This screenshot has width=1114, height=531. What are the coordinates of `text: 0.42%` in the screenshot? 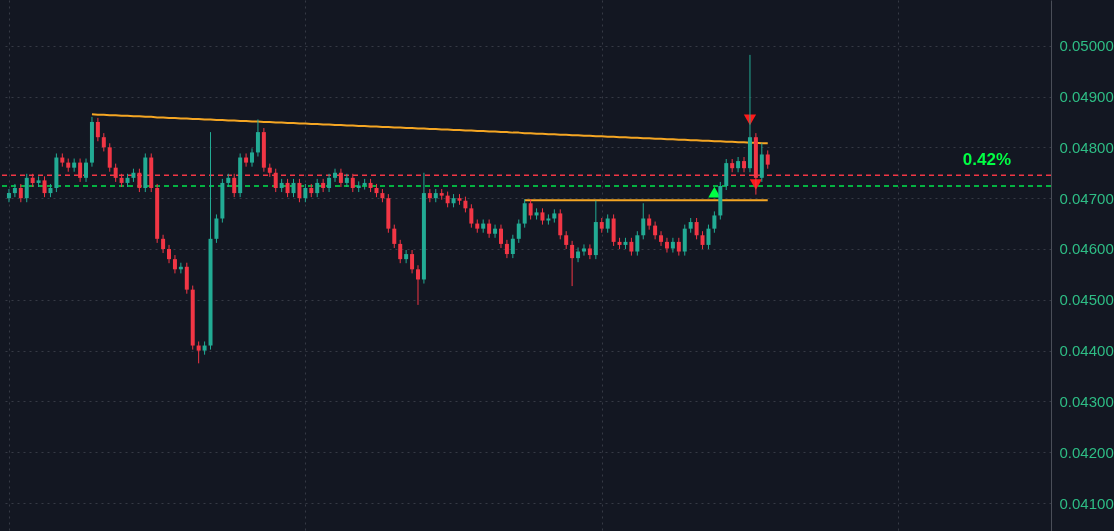 It's located at (986, 160).